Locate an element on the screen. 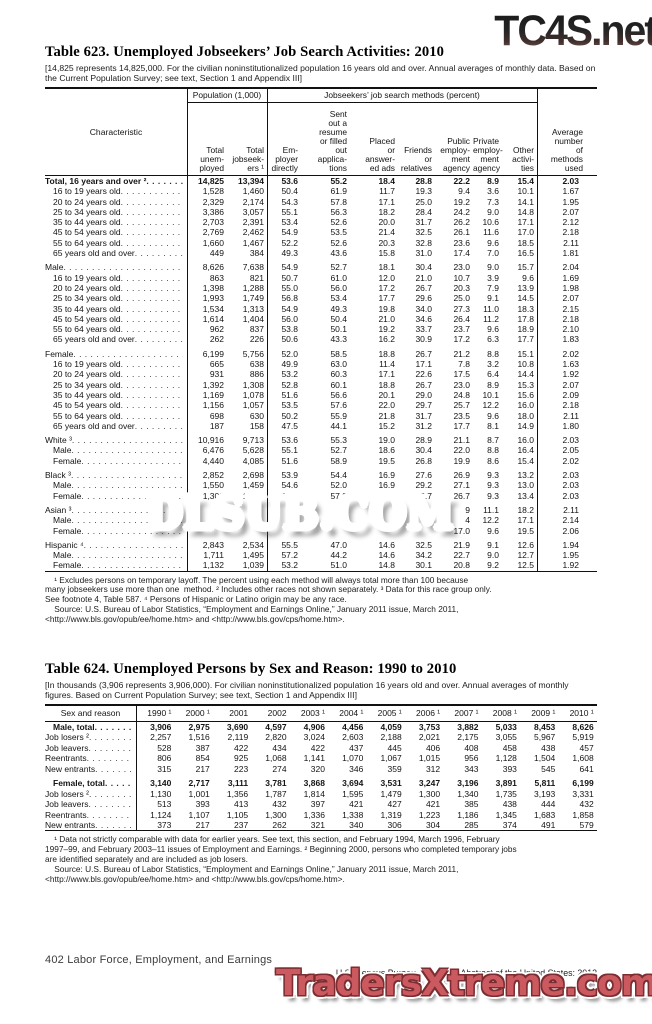  cell-value: 51.0 is located at coordinates (338, 565).